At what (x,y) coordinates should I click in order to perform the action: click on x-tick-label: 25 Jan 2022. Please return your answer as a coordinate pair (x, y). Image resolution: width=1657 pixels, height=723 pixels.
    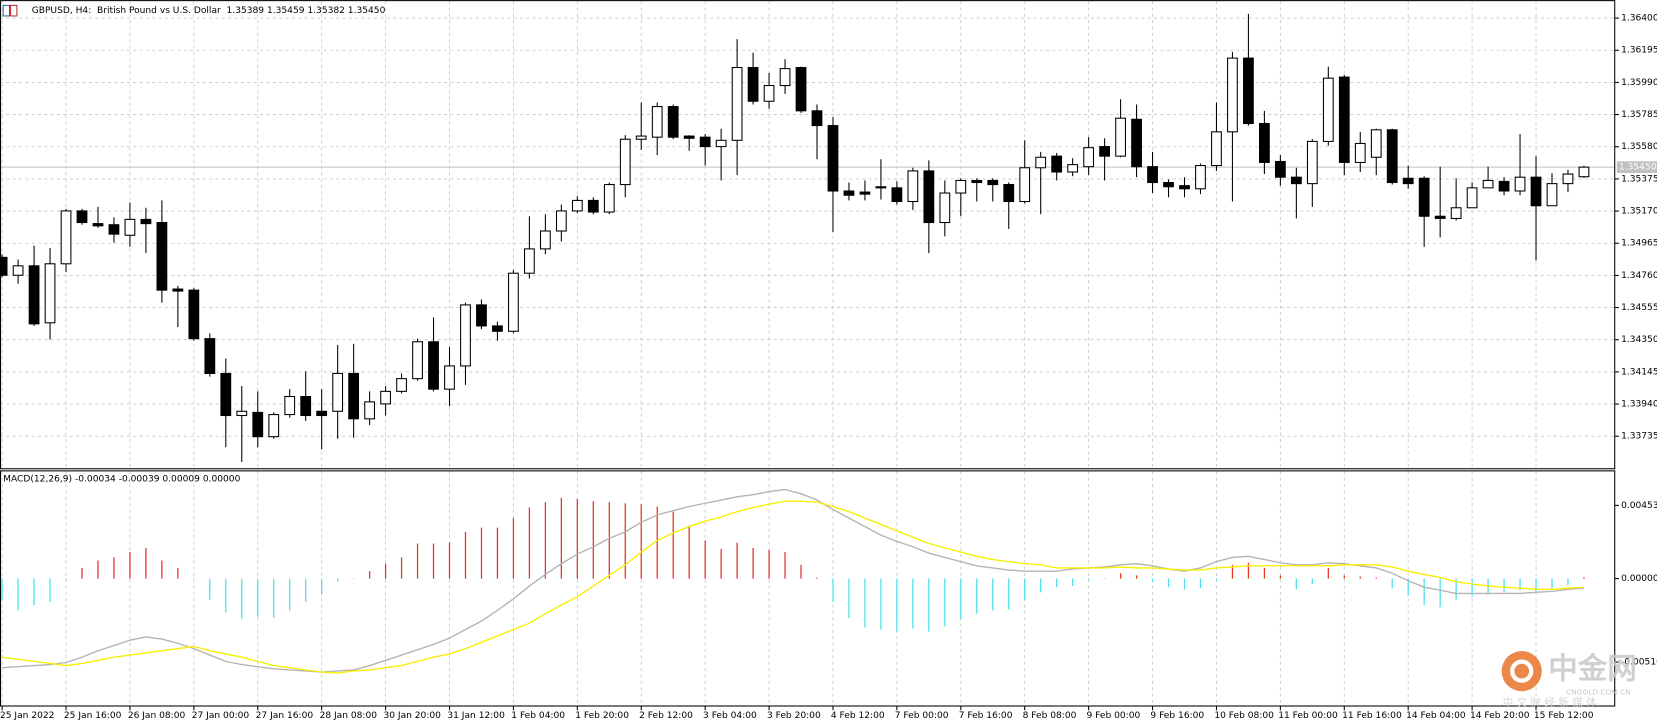
    Looking at the image, I should click on (27, 716).